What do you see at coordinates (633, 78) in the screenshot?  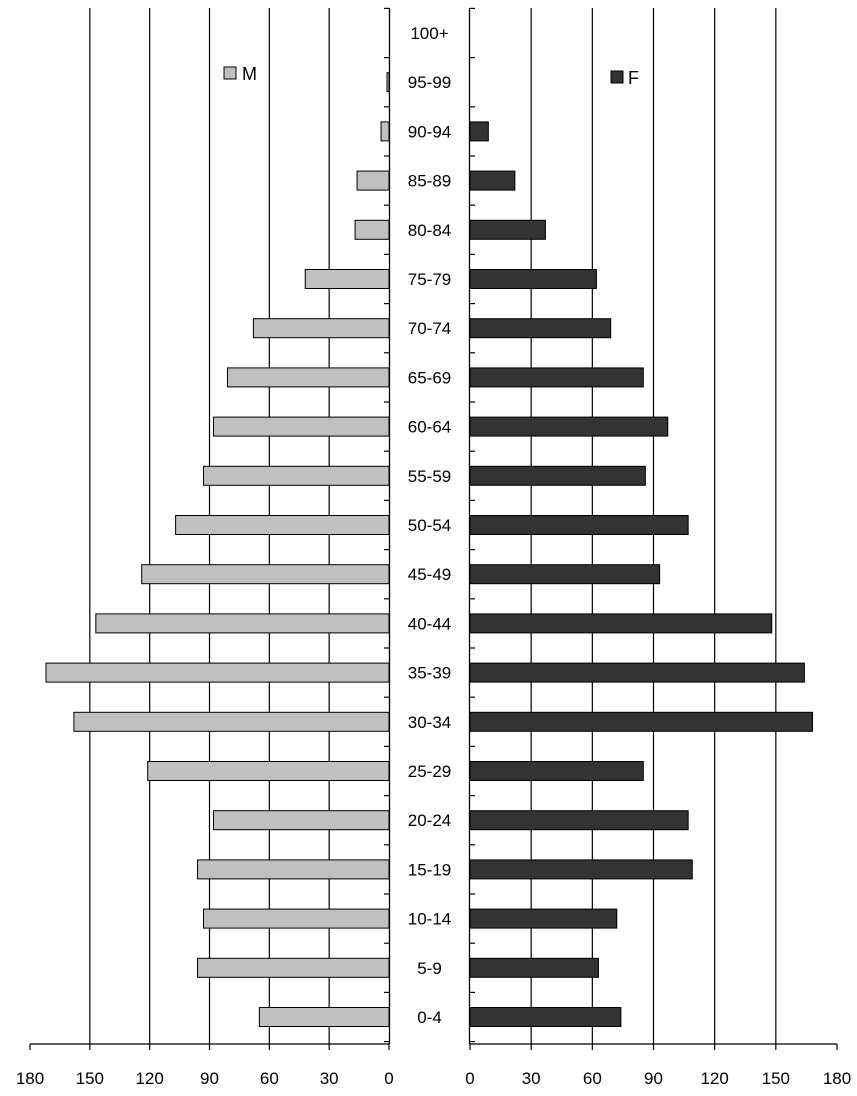 I see `legend-label-female: F` at bounding box center [633, 78].